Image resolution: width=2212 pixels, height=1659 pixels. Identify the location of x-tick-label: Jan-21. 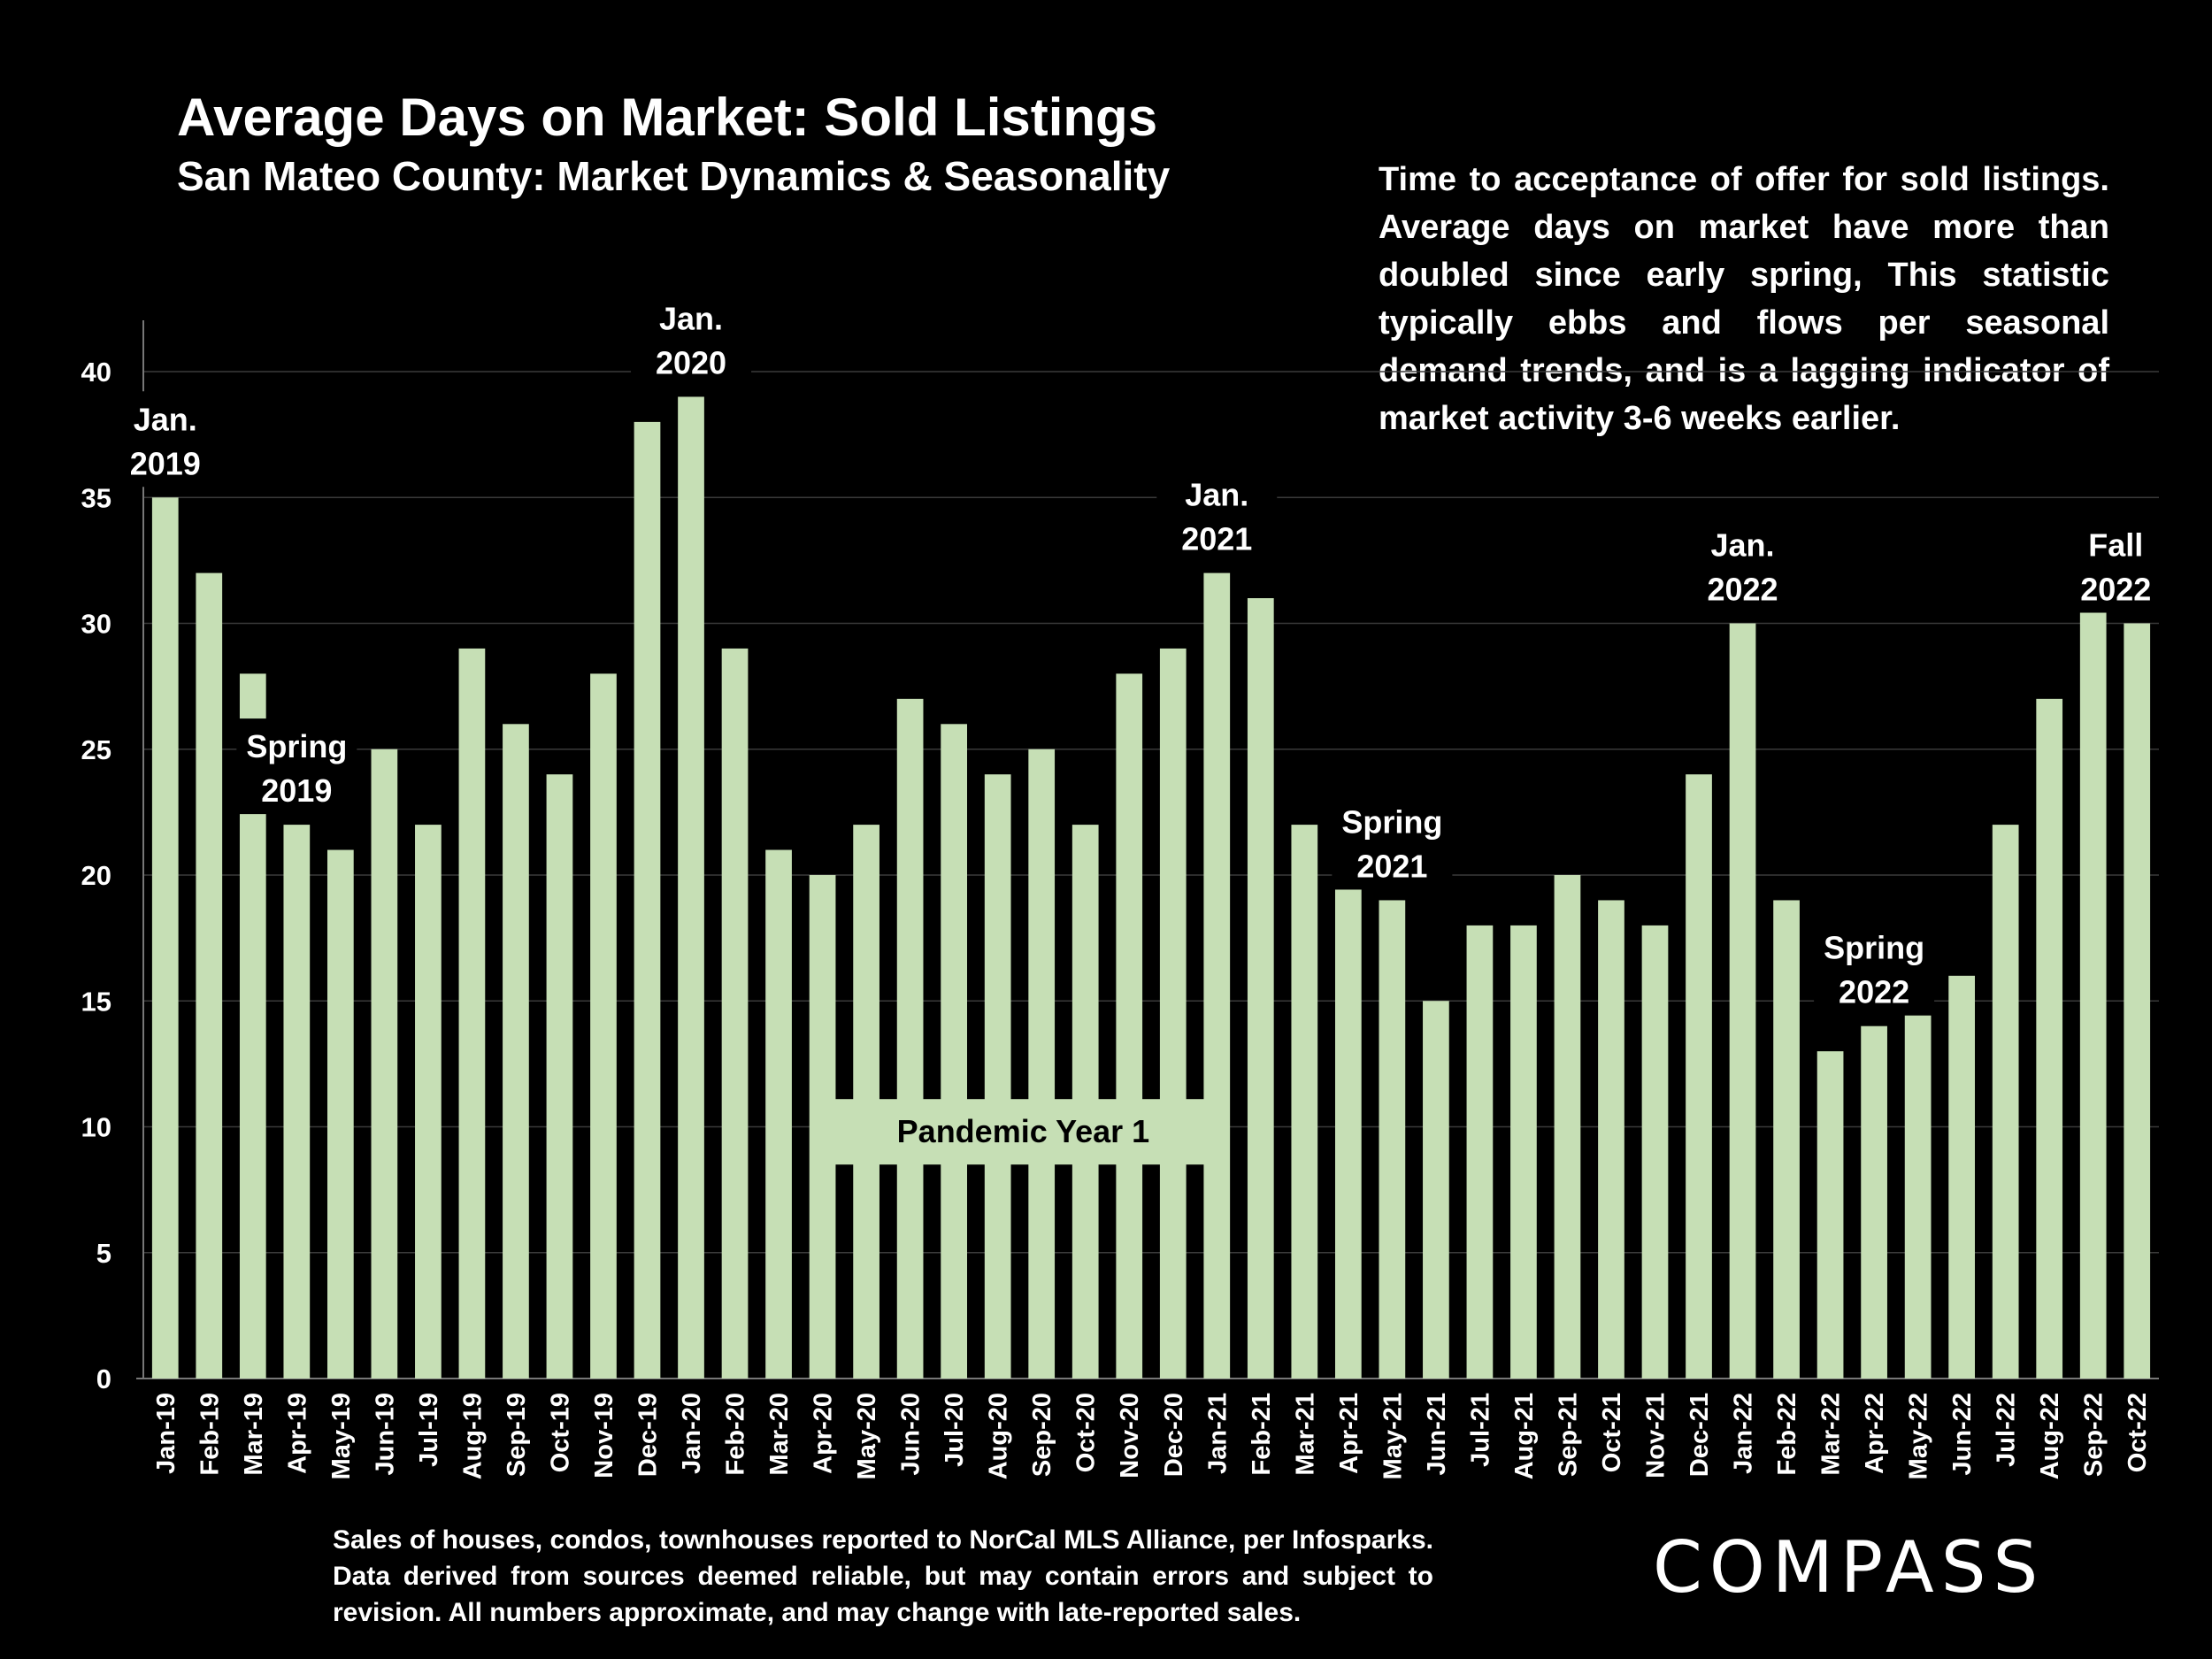
(1218, 1434).